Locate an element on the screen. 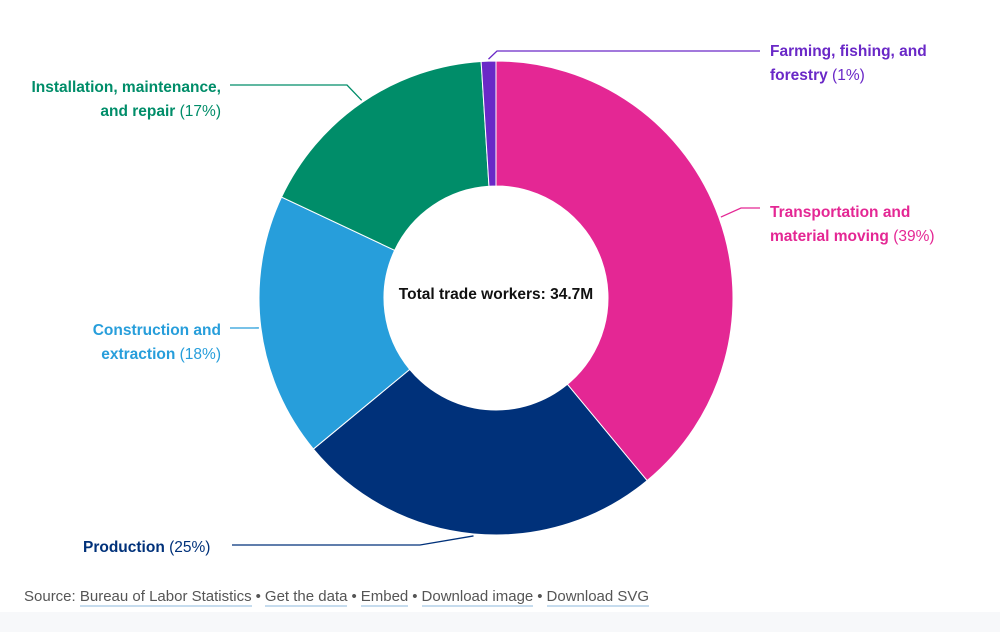  slice-label-percent: (1%) is located at coordinates (848, 75).